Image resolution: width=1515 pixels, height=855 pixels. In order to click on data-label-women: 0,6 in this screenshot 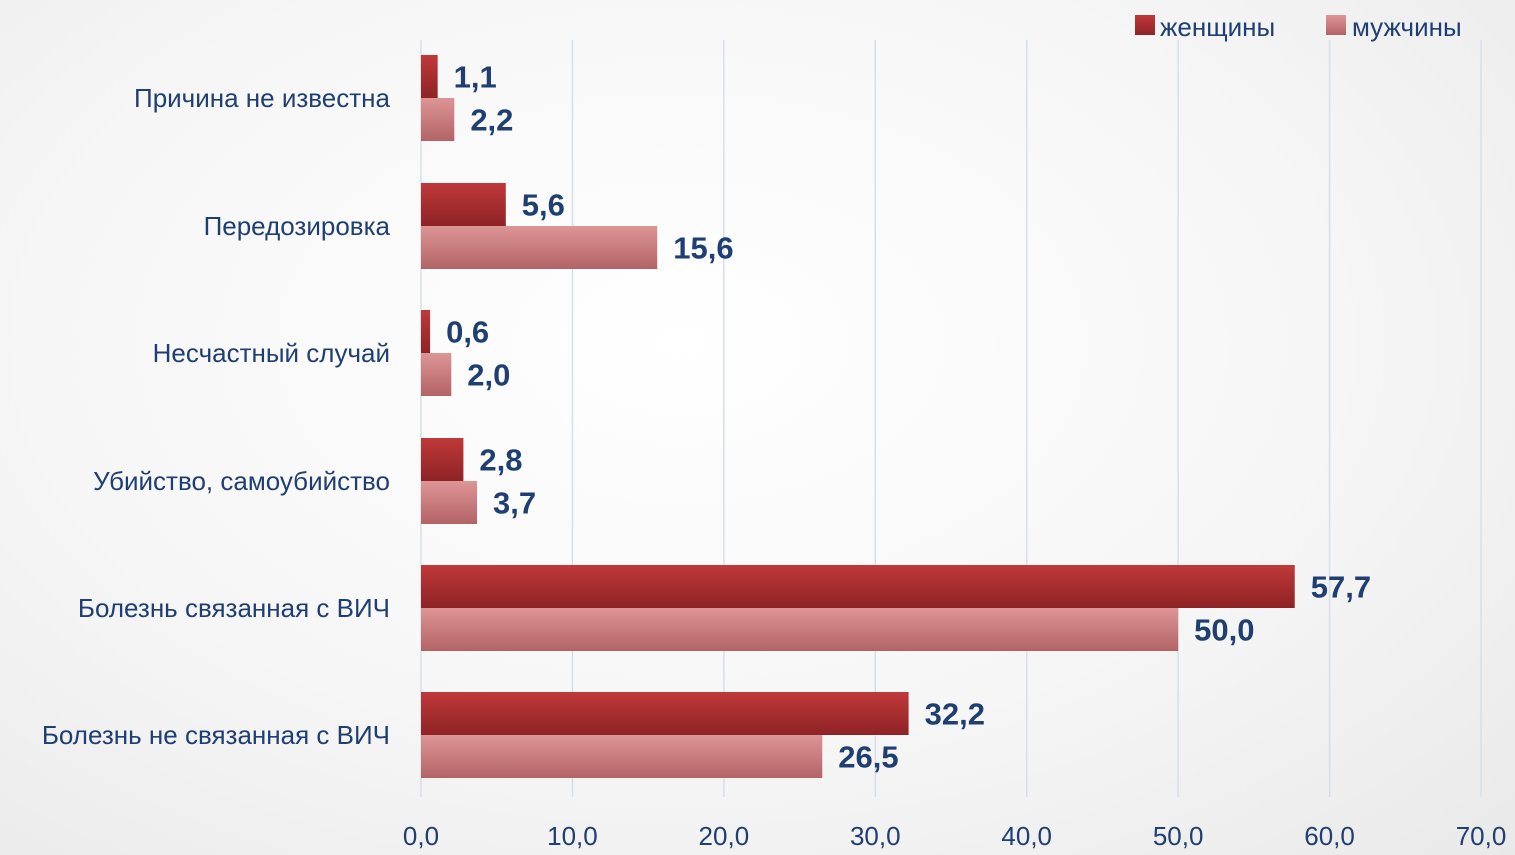, I will do `click(467, 332)`.